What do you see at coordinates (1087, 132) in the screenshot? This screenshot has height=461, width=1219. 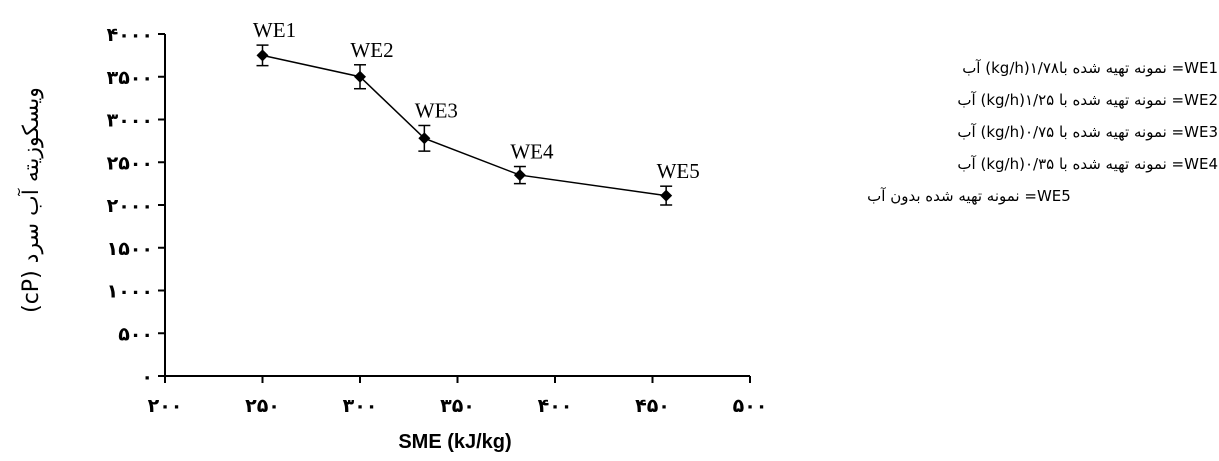 I see `legend-item-we3: WE3= نمونه تهیه شده با ۰/۷۵(kg/h) آب` at bounding box center [1087, 132].